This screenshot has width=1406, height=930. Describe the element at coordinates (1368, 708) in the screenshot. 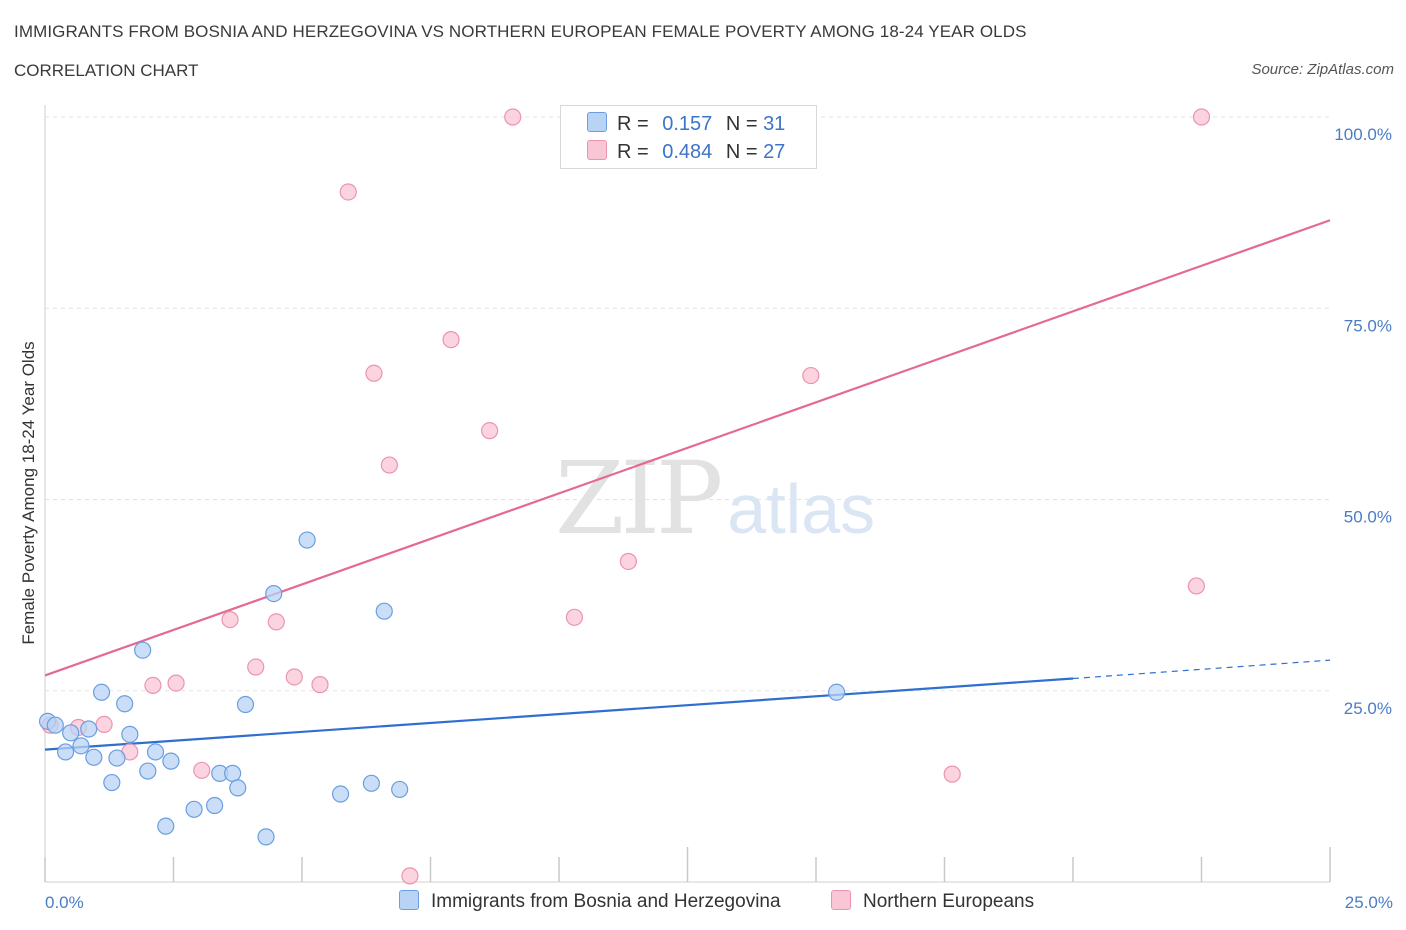

I see `y-tick-label: 25.0%` at that location.